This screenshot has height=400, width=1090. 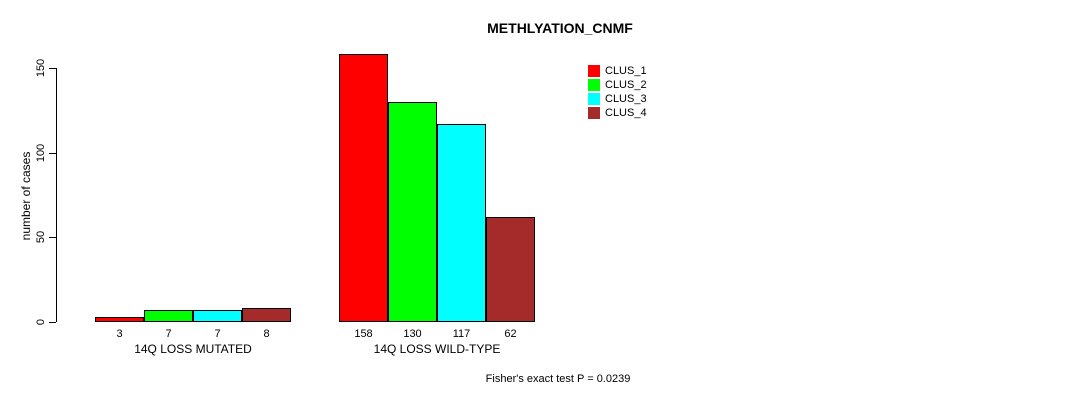 I want to click on category-label: 14Q LOSS WILD-TYPE, so click(x=437, y=349).